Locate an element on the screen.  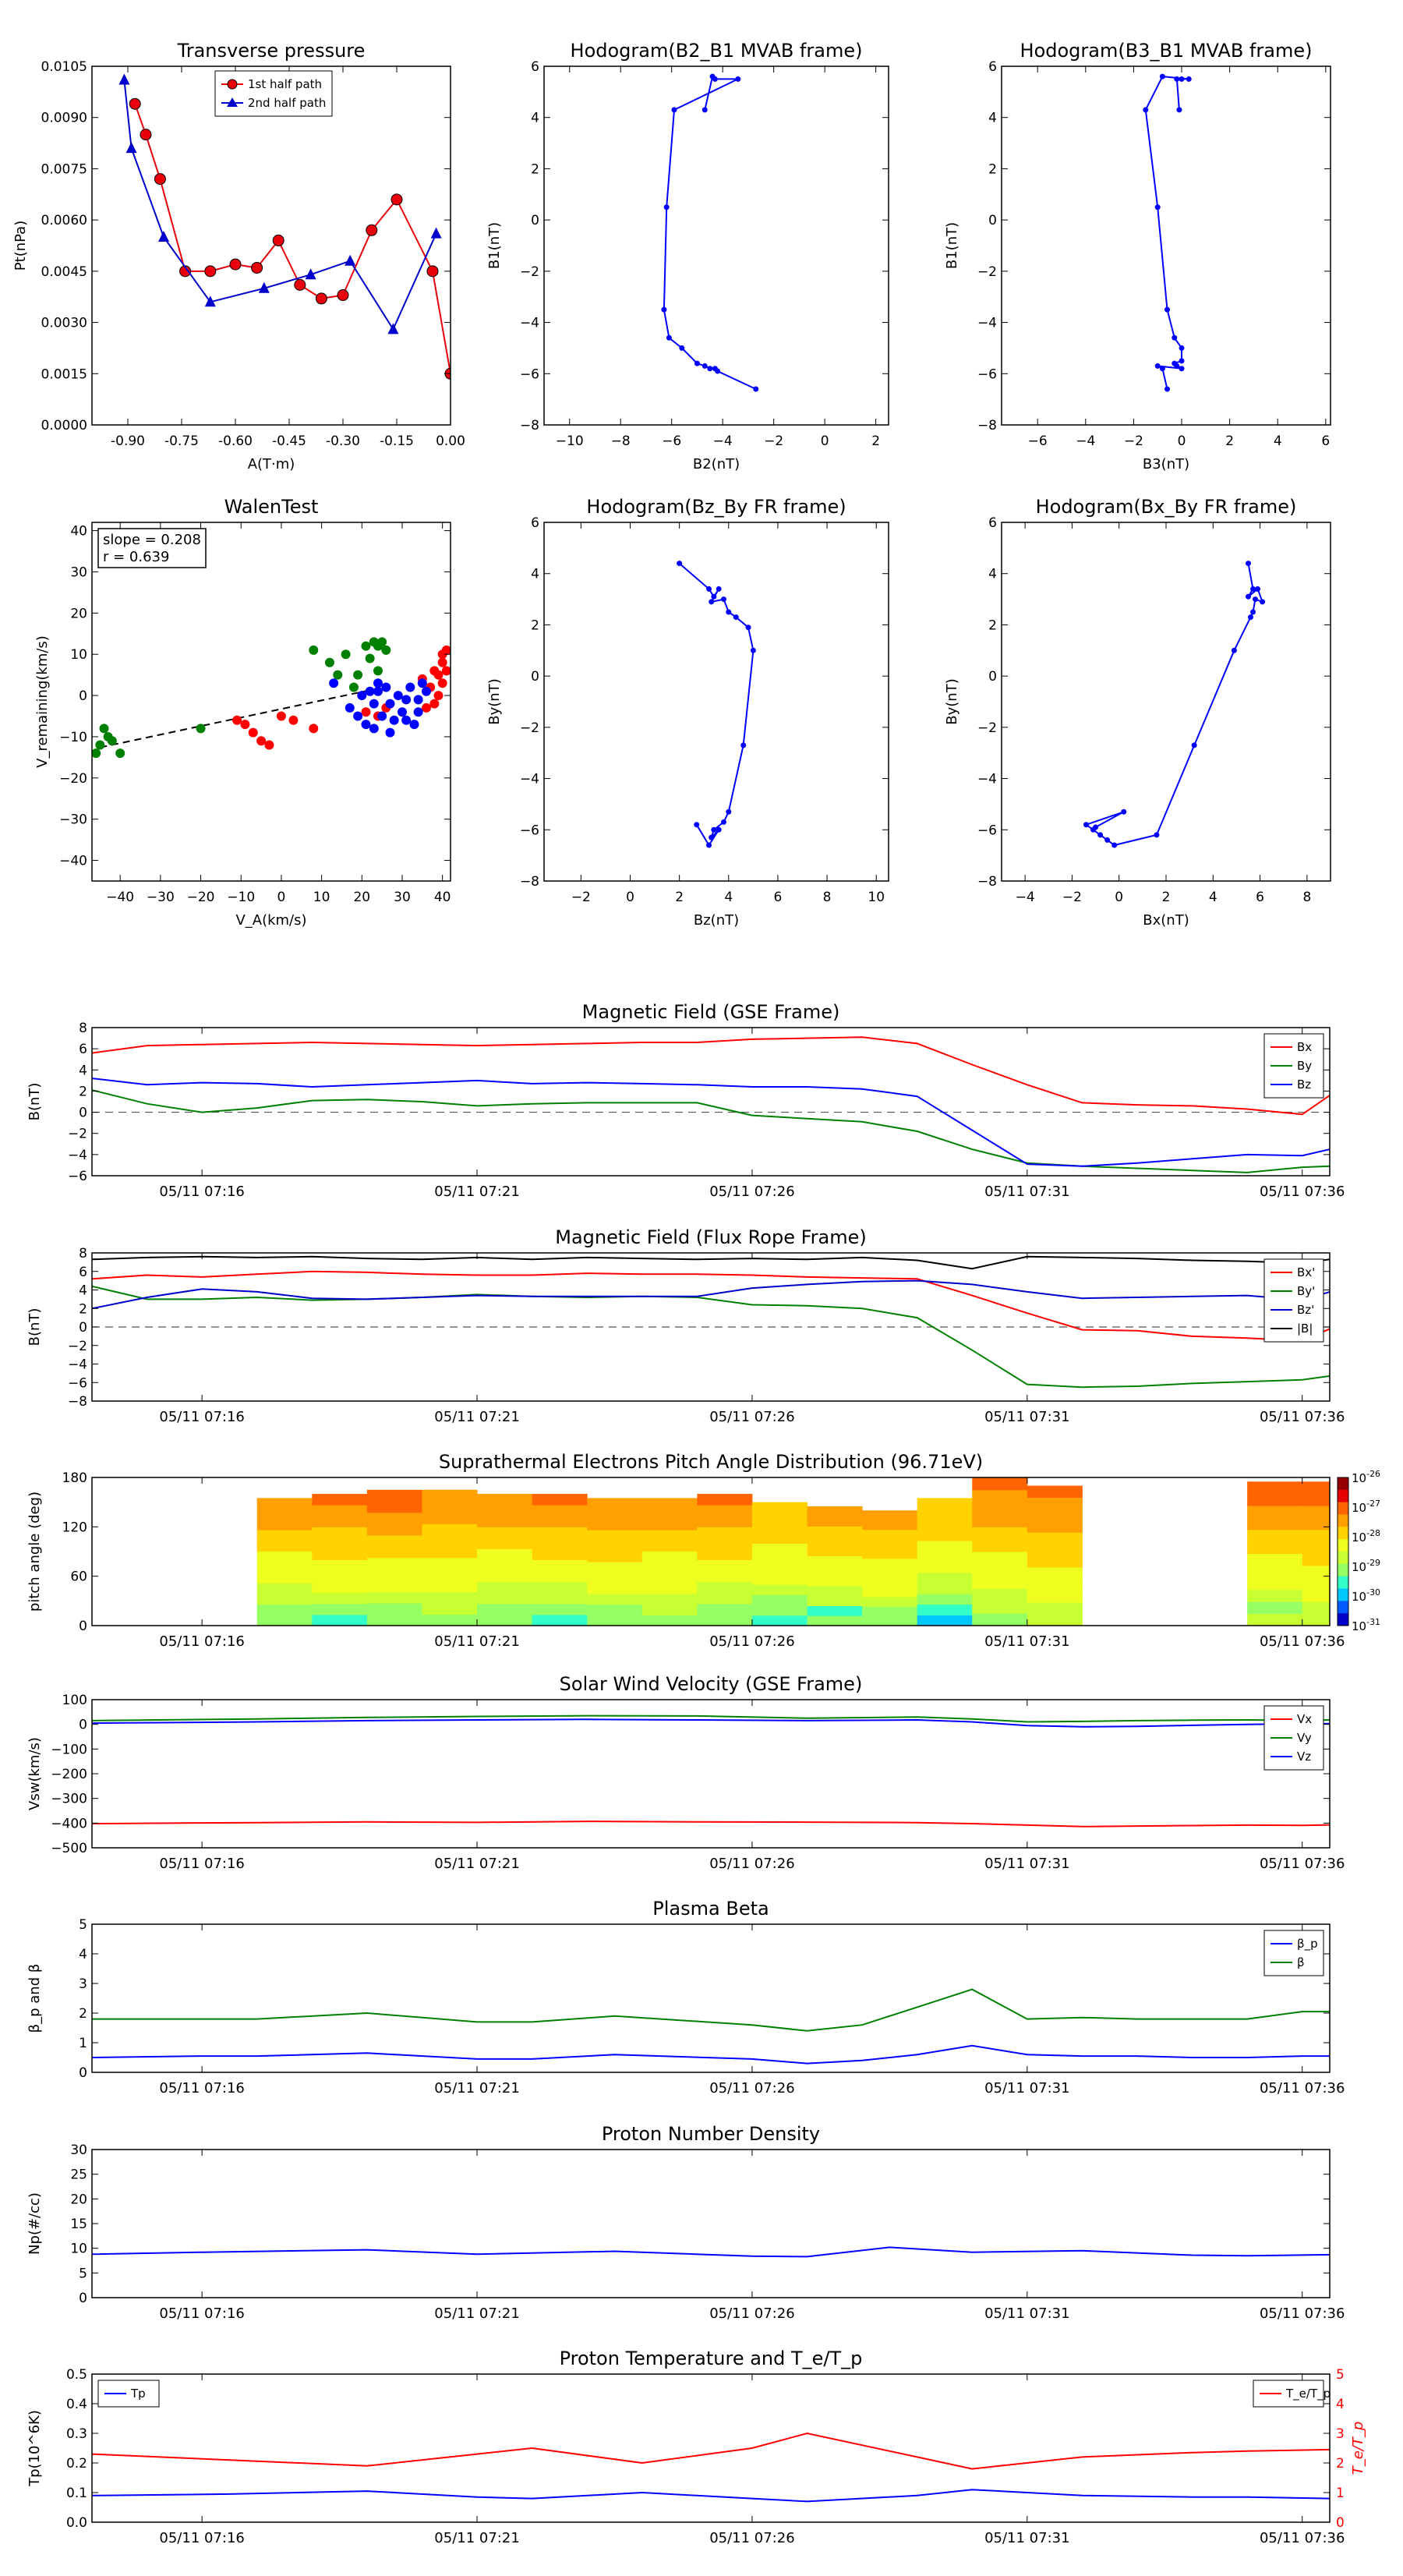
y-axis-label: Tp(10^6K) is located at coordinates (35, 2448).